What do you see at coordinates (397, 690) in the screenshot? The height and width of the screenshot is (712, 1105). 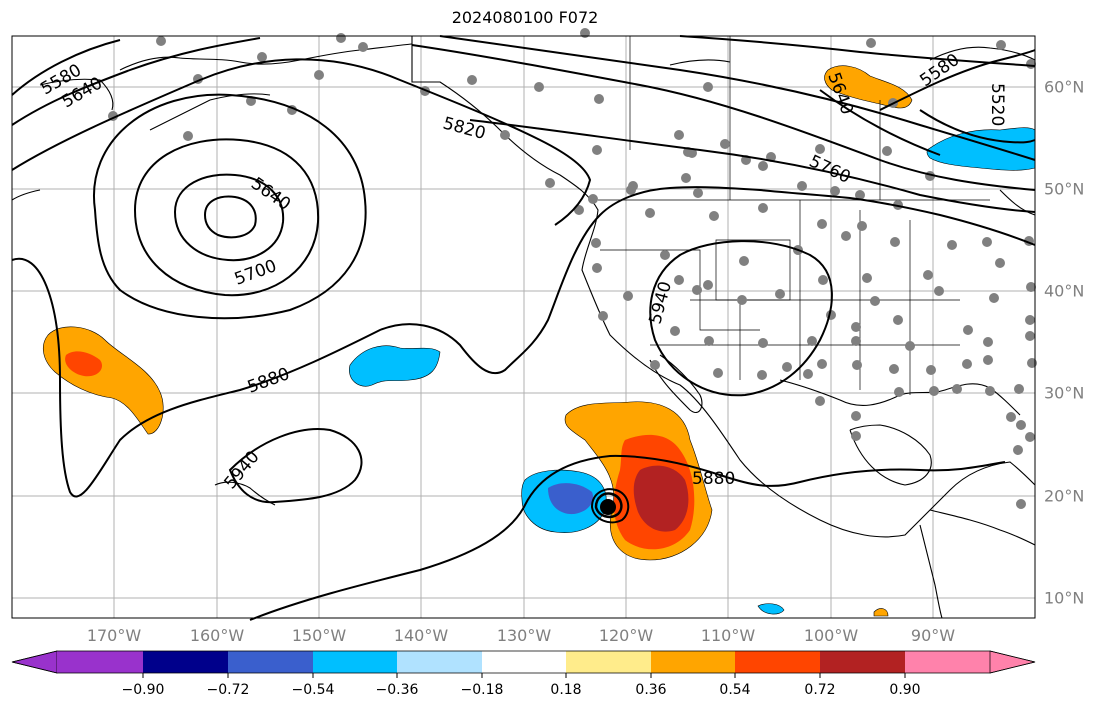 I see `colorbar-tick-label: −0.36` at bounding box center [397, 690].